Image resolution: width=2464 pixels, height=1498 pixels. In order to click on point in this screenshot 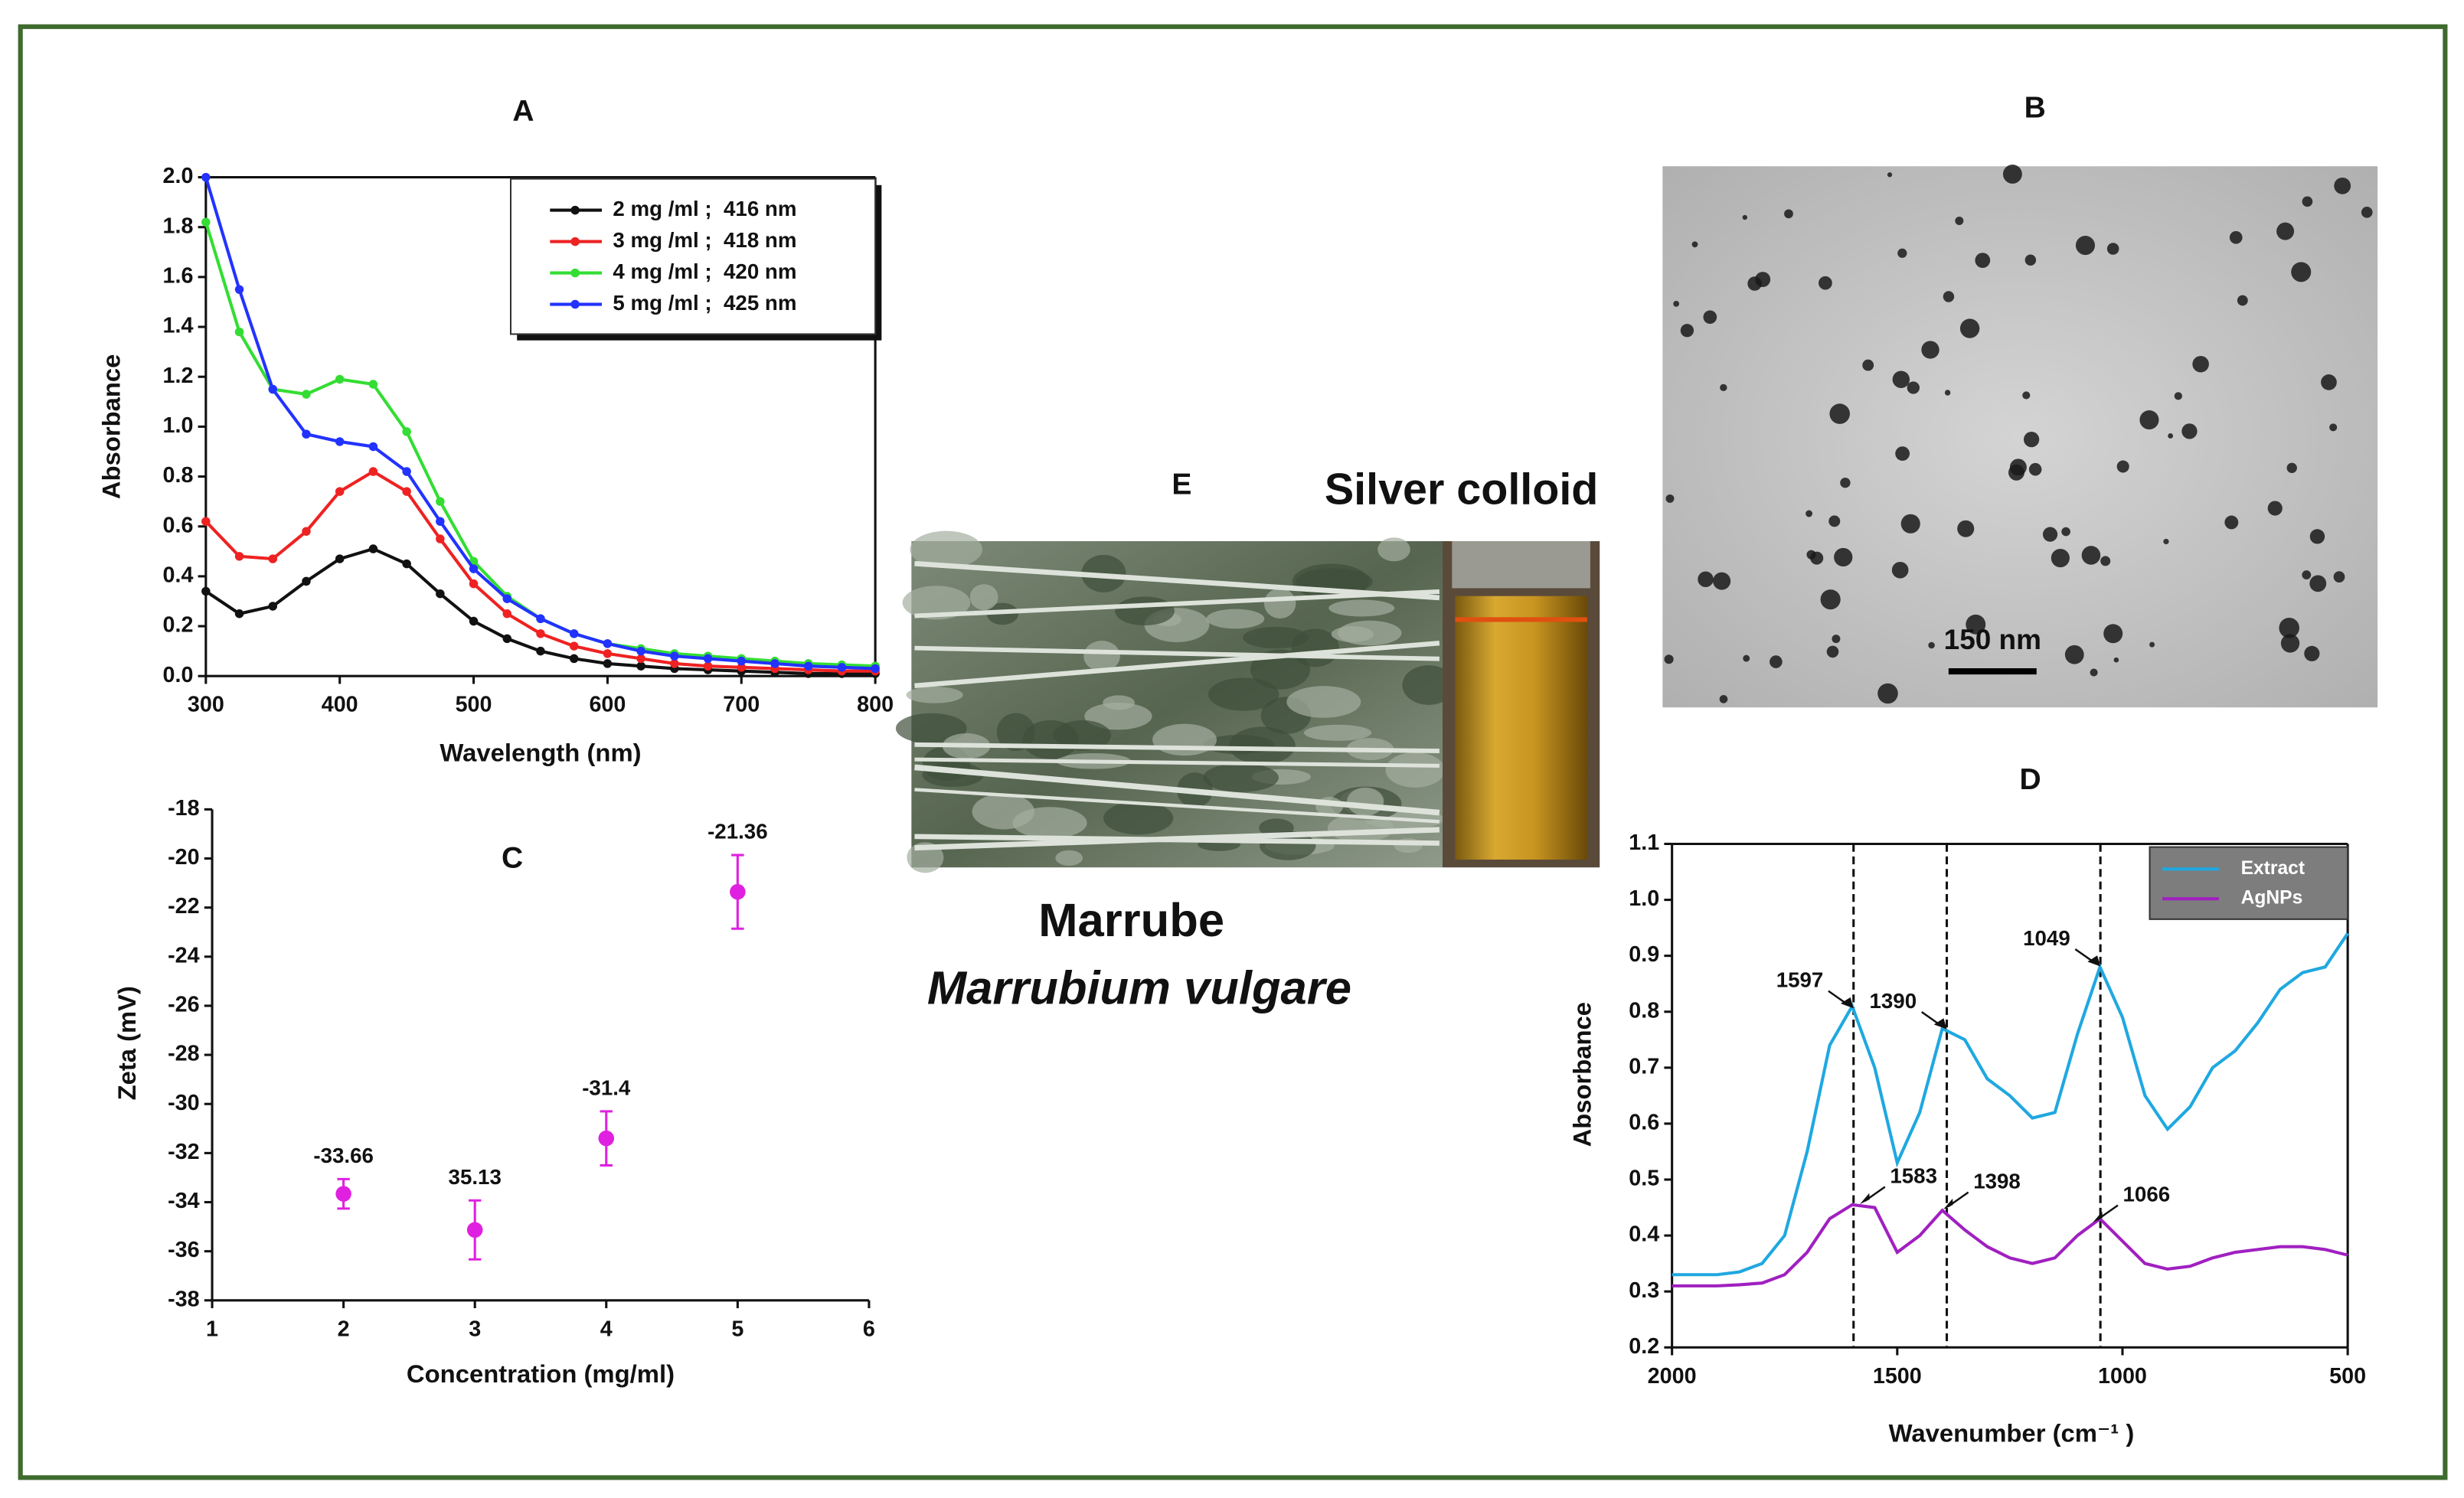, I will do `click(606, 1138)`.